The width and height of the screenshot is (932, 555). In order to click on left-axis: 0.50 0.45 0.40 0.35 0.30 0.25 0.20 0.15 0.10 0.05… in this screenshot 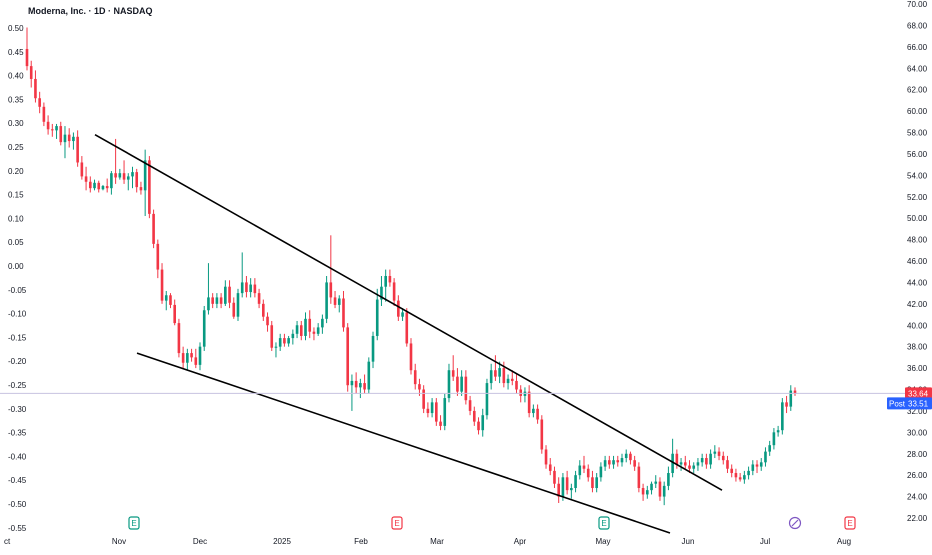, I will do `click(17, 278)`.